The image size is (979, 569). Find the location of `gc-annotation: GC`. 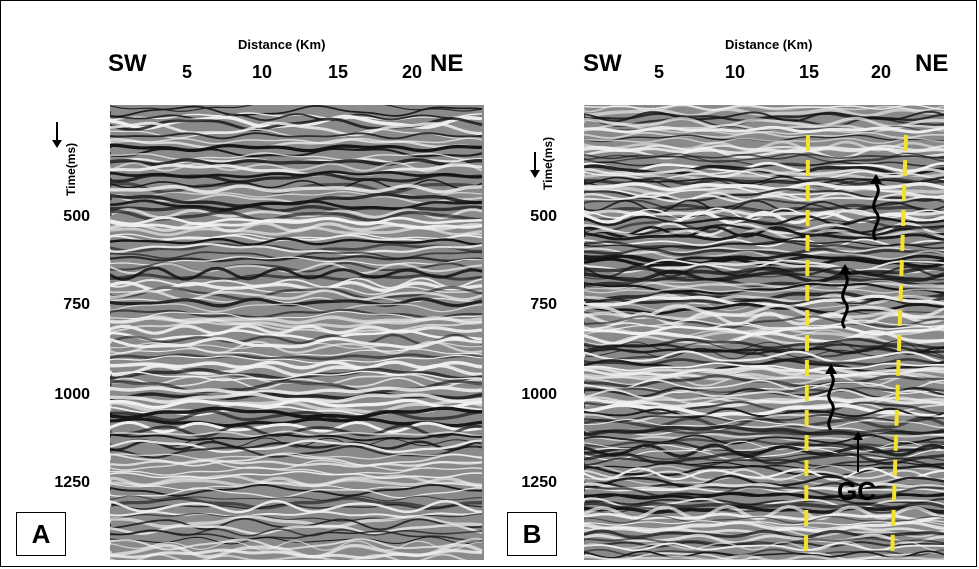

gc-annotation: GC is located at coordinates (856, 491).